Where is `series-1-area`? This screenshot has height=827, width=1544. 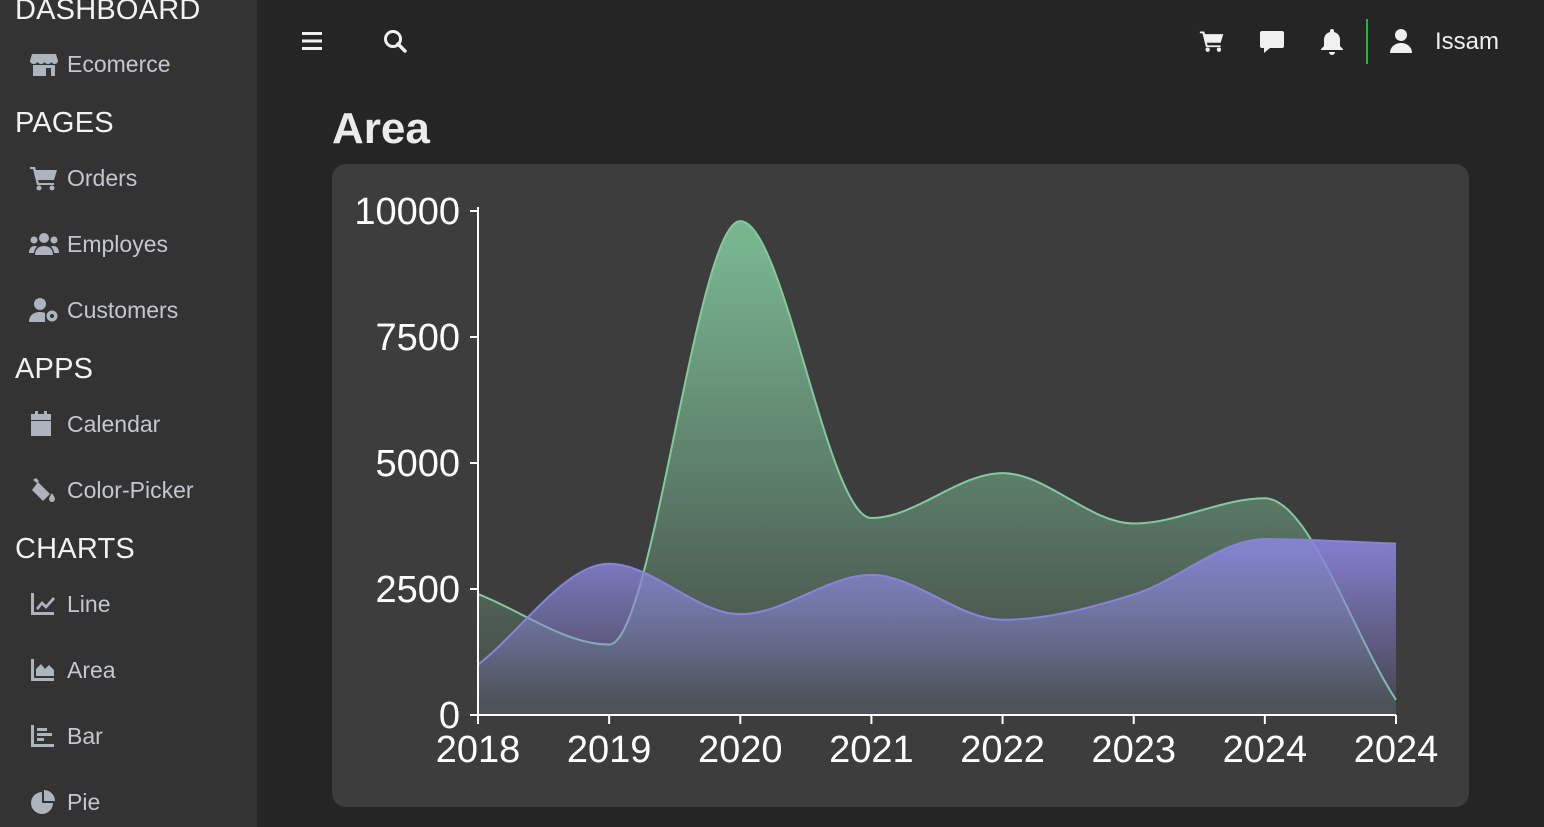
series-1-area is located at coordinates (937, 627).